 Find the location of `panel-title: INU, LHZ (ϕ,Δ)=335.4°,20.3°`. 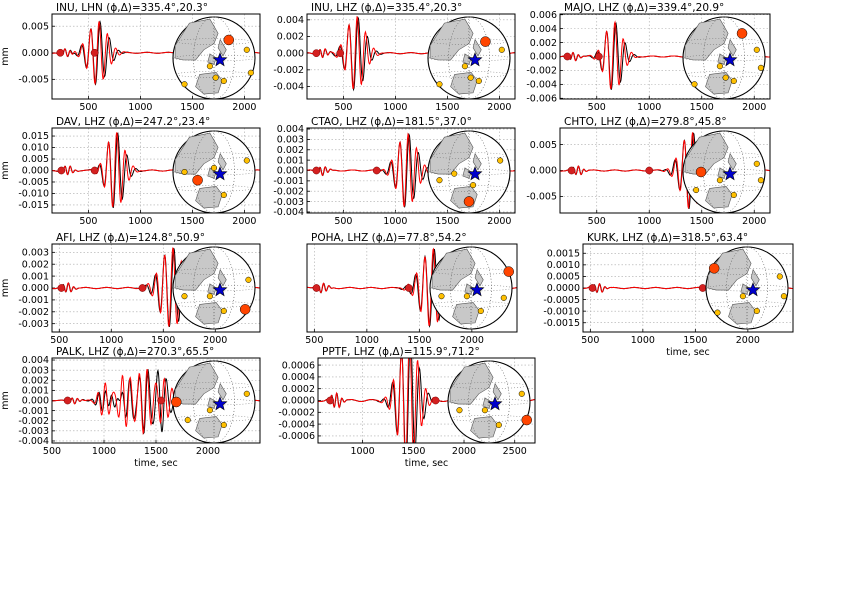

panel-title: INU, LHZ (ϕ,Δ)=335.4°,20.3° is located at coordinates (386, 8).